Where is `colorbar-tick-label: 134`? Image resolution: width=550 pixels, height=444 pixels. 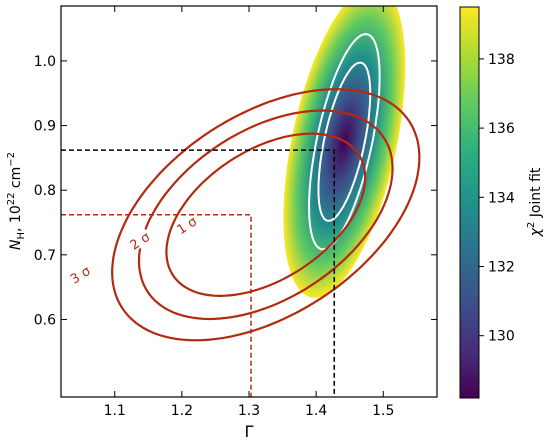
colorbar-tick-label: 134 is located at coordinates (501, 198).